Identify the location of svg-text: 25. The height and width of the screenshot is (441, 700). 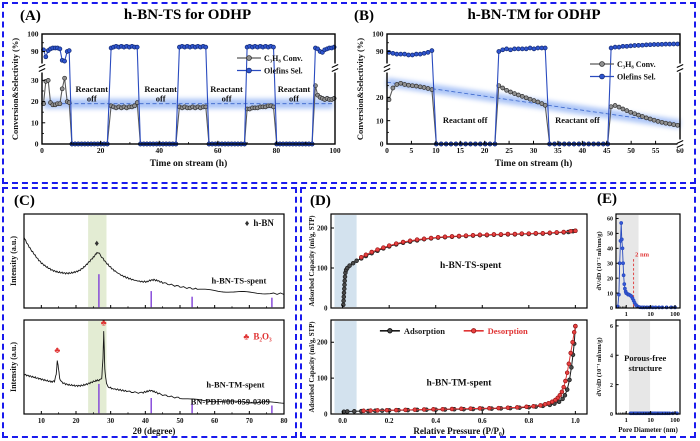
(509, 150).